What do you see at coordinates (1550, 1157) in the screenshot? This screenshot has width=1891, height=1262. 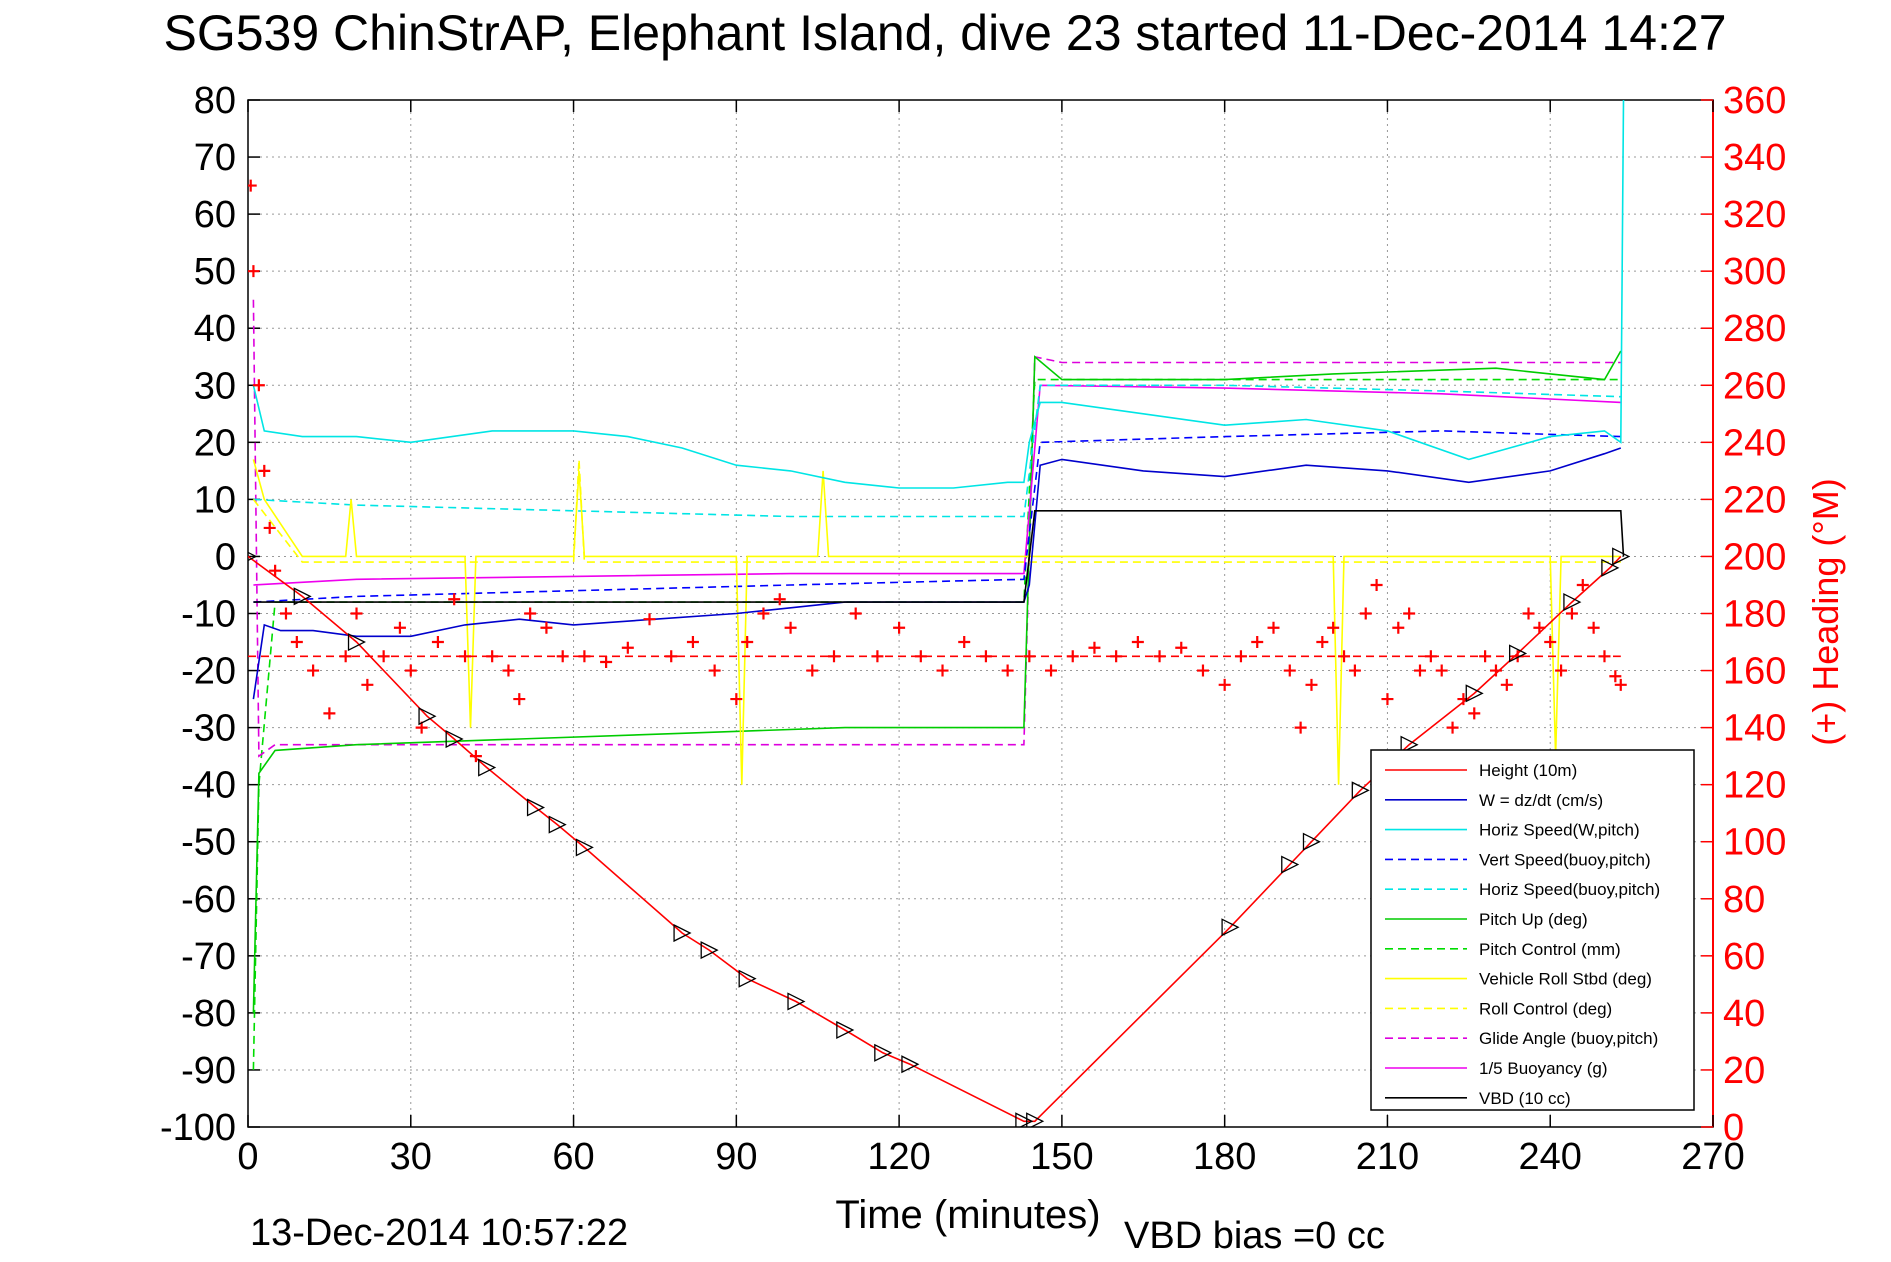 I see `x-tick-label: 240` at bounding box center [1550, 1157].